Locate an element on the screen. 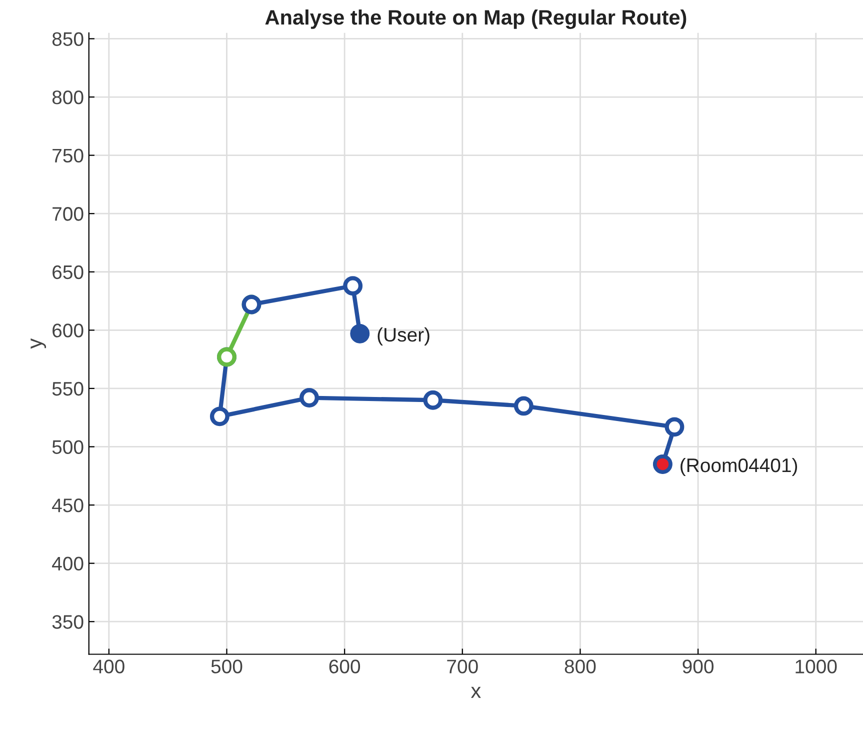  y-tick-label: 800 is located at coordinates (68, 97).